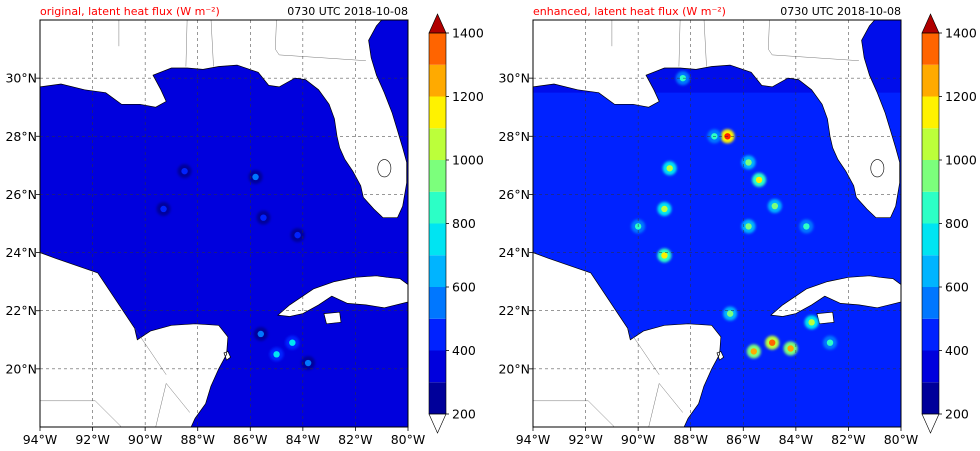 The image size is (980, 451). Describe the element at coordinates (961, 160) in the screenshot. I see `colorbar-tick-label: 1000` at that location.